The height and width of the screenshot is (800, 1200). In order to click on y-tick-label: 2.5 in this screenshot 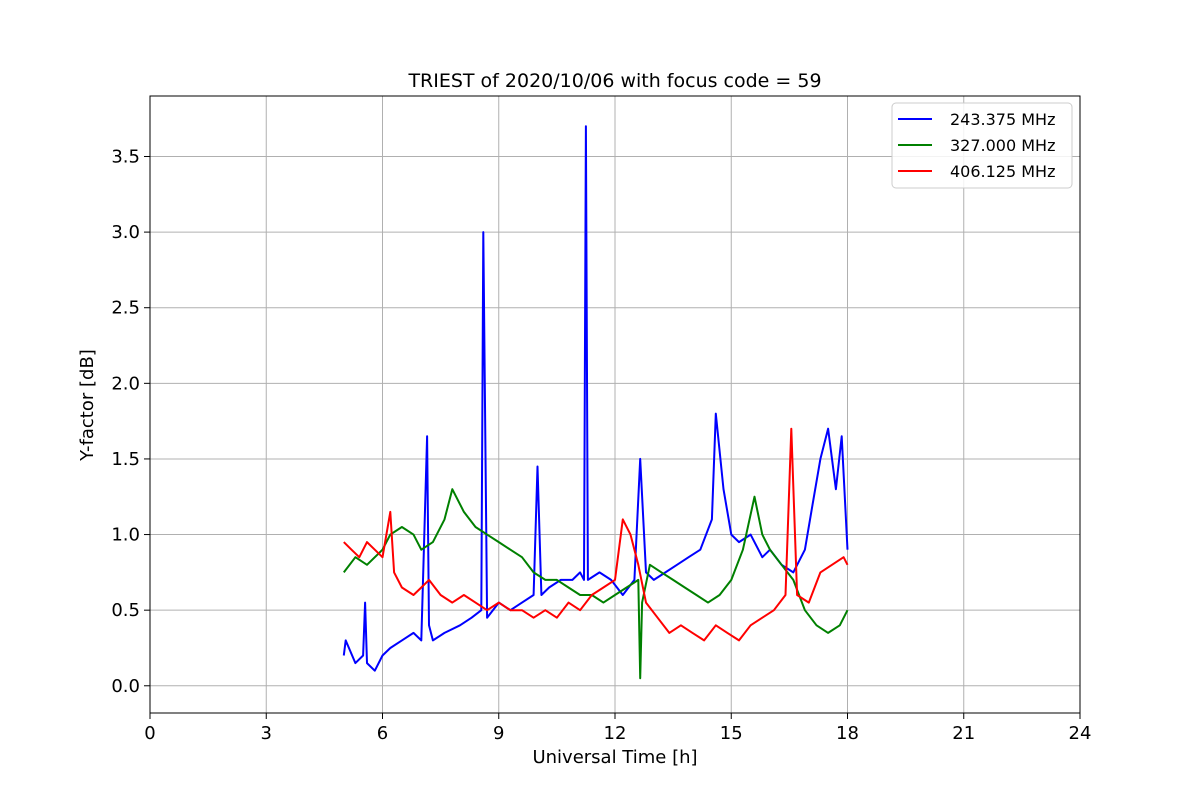, I will do `click(125, 308)`.